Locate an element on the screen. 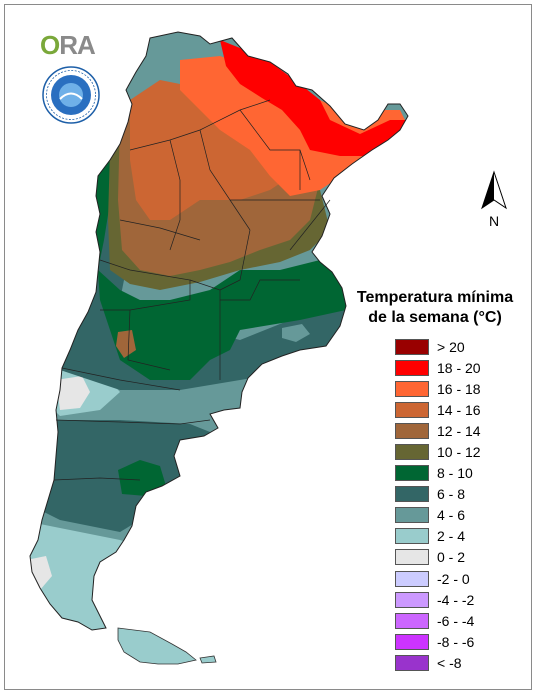  legend-item: < -8 is located at coordinates (455, 662).